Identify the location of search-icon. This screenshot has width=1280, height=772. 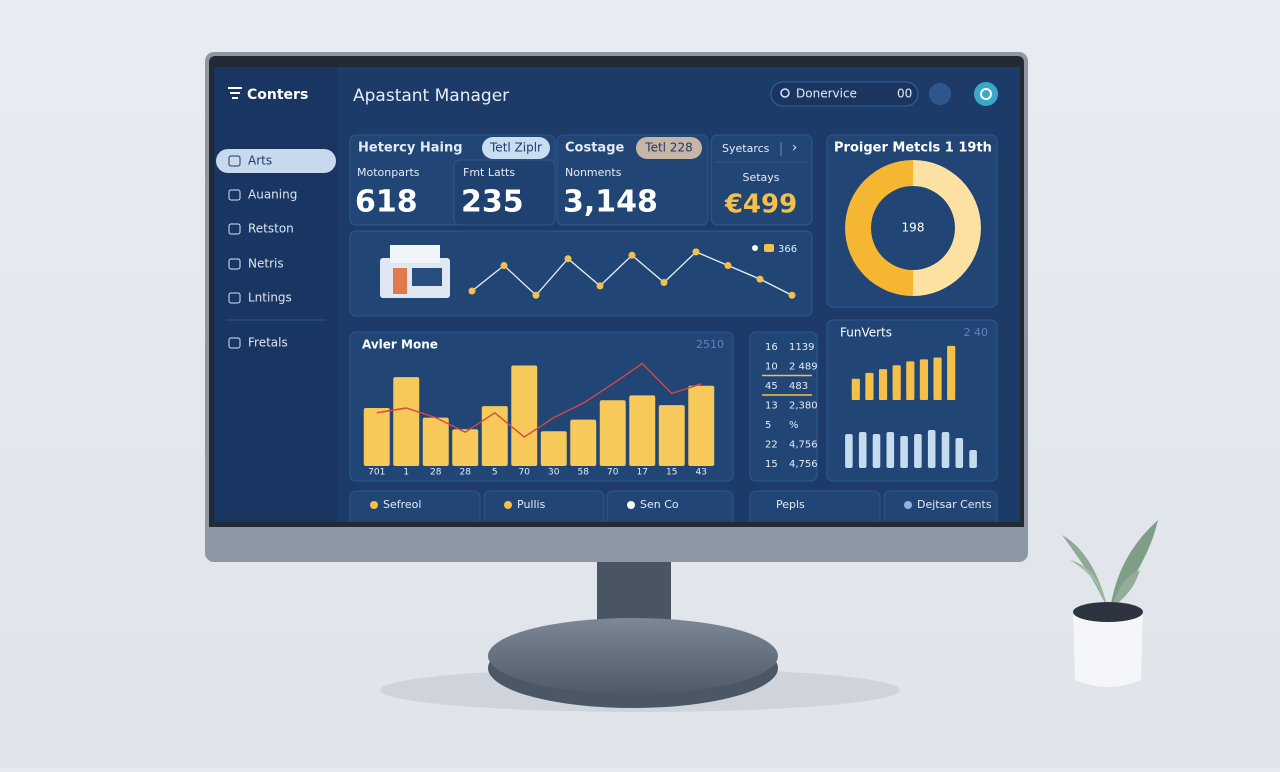
(785, 93).